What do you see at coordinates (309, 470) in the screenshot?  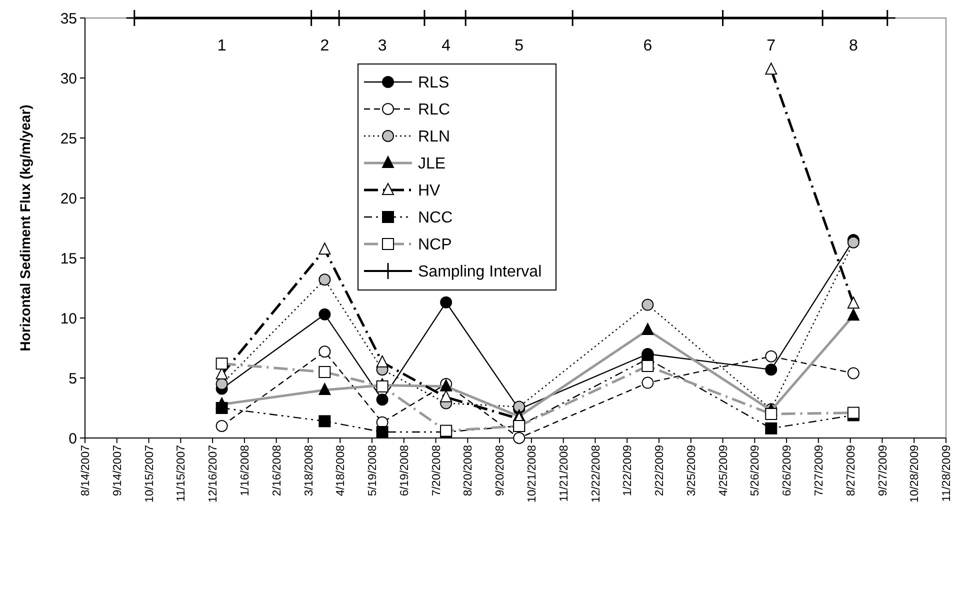 I see `x-tick-label: 3/18/2008` at bounding box center [309, 470].